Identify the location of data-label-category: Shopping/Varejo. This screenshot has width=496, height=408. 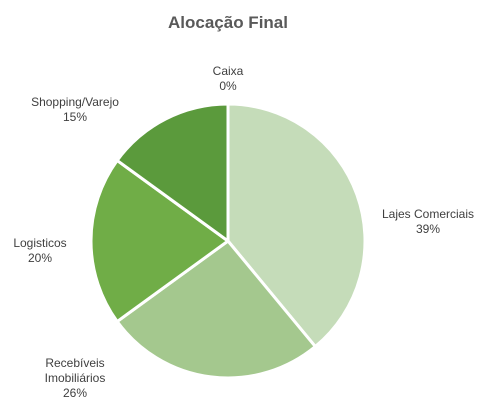
(75, 102).